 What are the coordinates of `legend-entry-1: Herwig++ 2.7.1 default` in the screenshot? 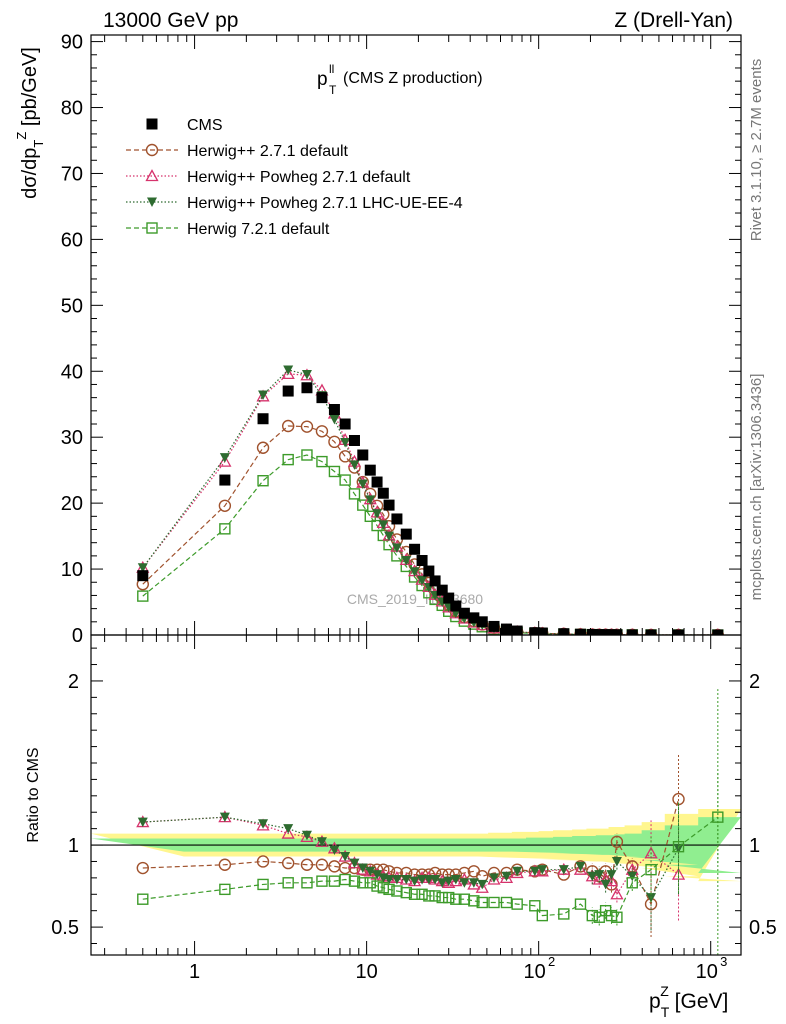 It's located at (237, 151).